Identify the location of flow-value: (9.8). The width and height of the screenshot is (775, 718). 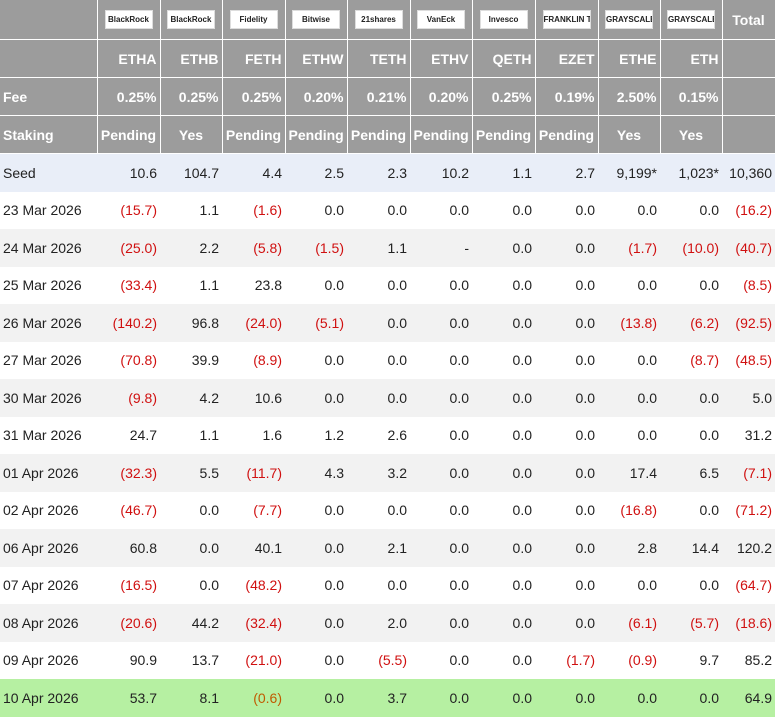
(128, 398).